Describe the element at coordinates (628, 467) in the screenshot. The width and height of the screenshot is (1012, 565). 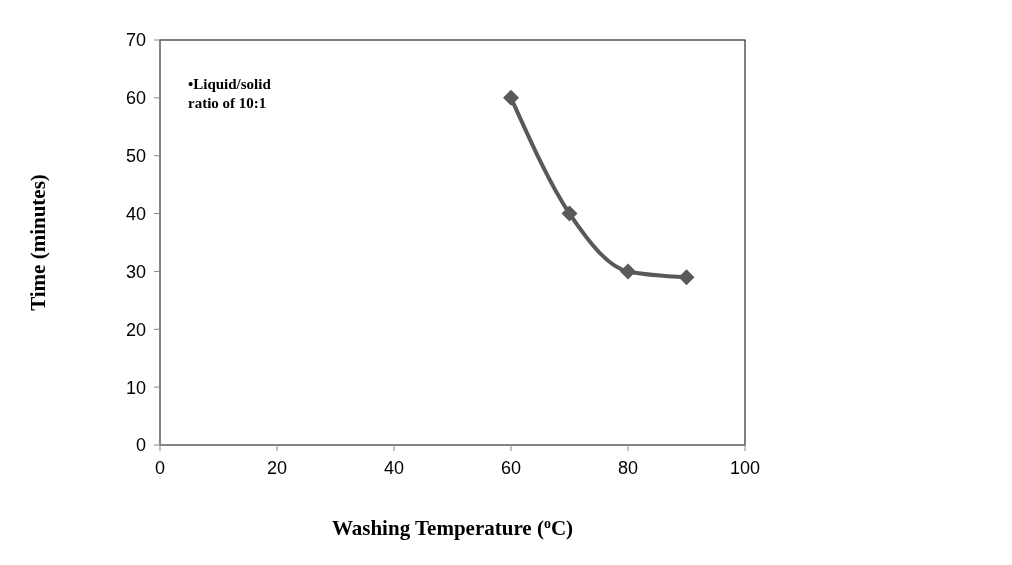
I see `x-tick-label: 80` at that location.